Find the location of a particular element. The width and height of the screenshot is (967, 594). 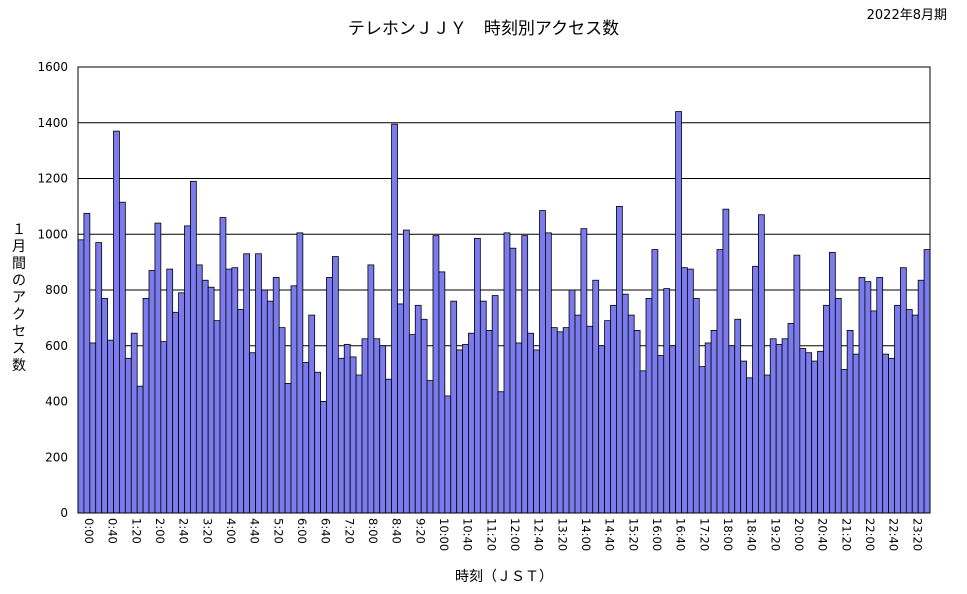

y-axis-label: １月間のアクセス数 is located at coordinates (19, 298).